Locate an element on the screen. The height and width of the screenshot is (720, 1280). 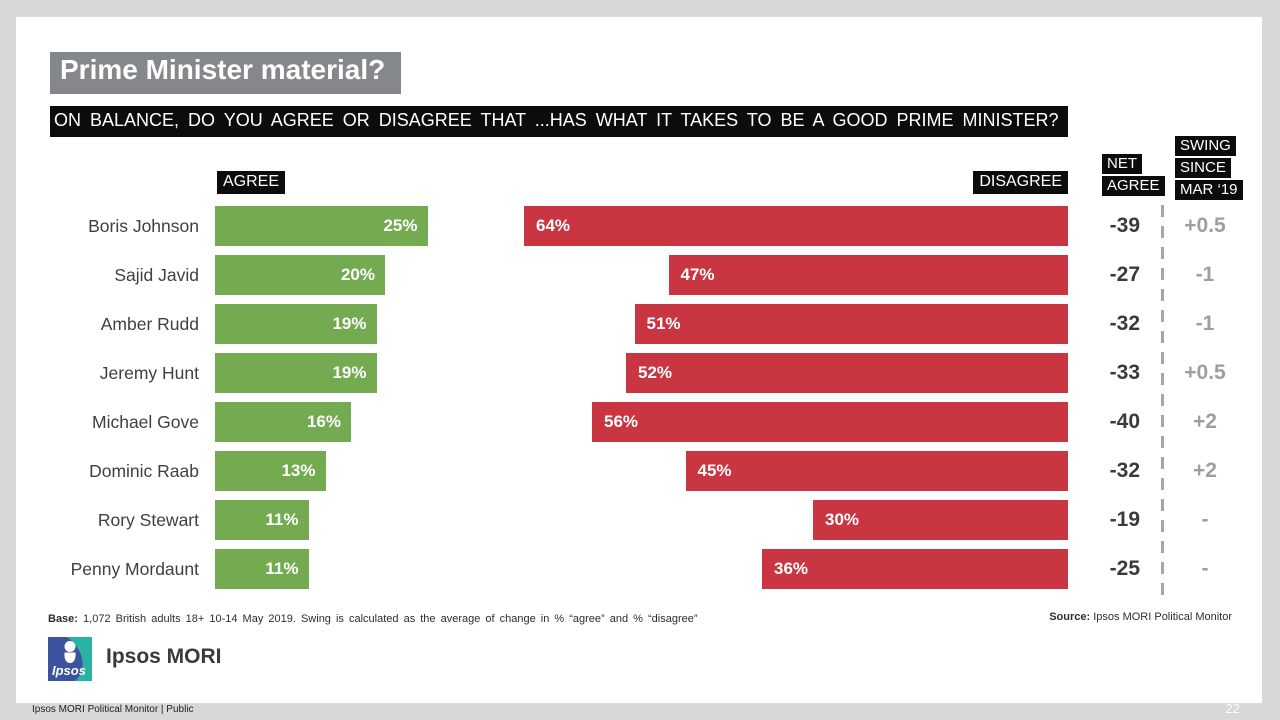
logo-figure-body is located at coordinates (70, 657).